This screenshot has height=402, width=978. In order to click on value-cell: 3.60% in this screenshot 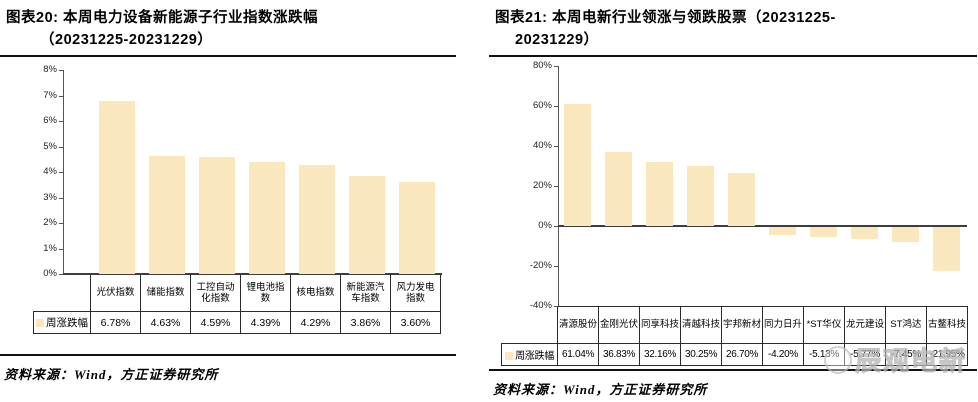, I will do `click(415, 322)`.